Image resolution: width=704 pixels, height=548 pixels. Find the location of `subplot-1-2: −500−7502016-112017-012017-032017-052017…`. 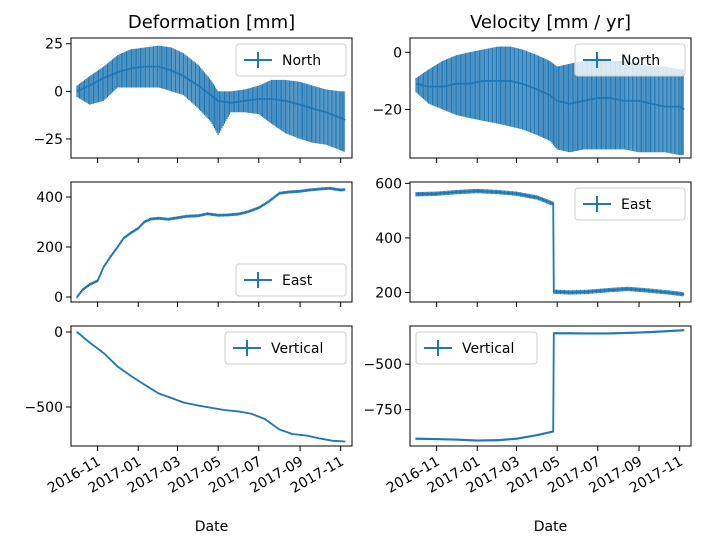

subplot-1-2: −500−7502016-112017-012017-032017-052017… is located at coordinates (528, 411).